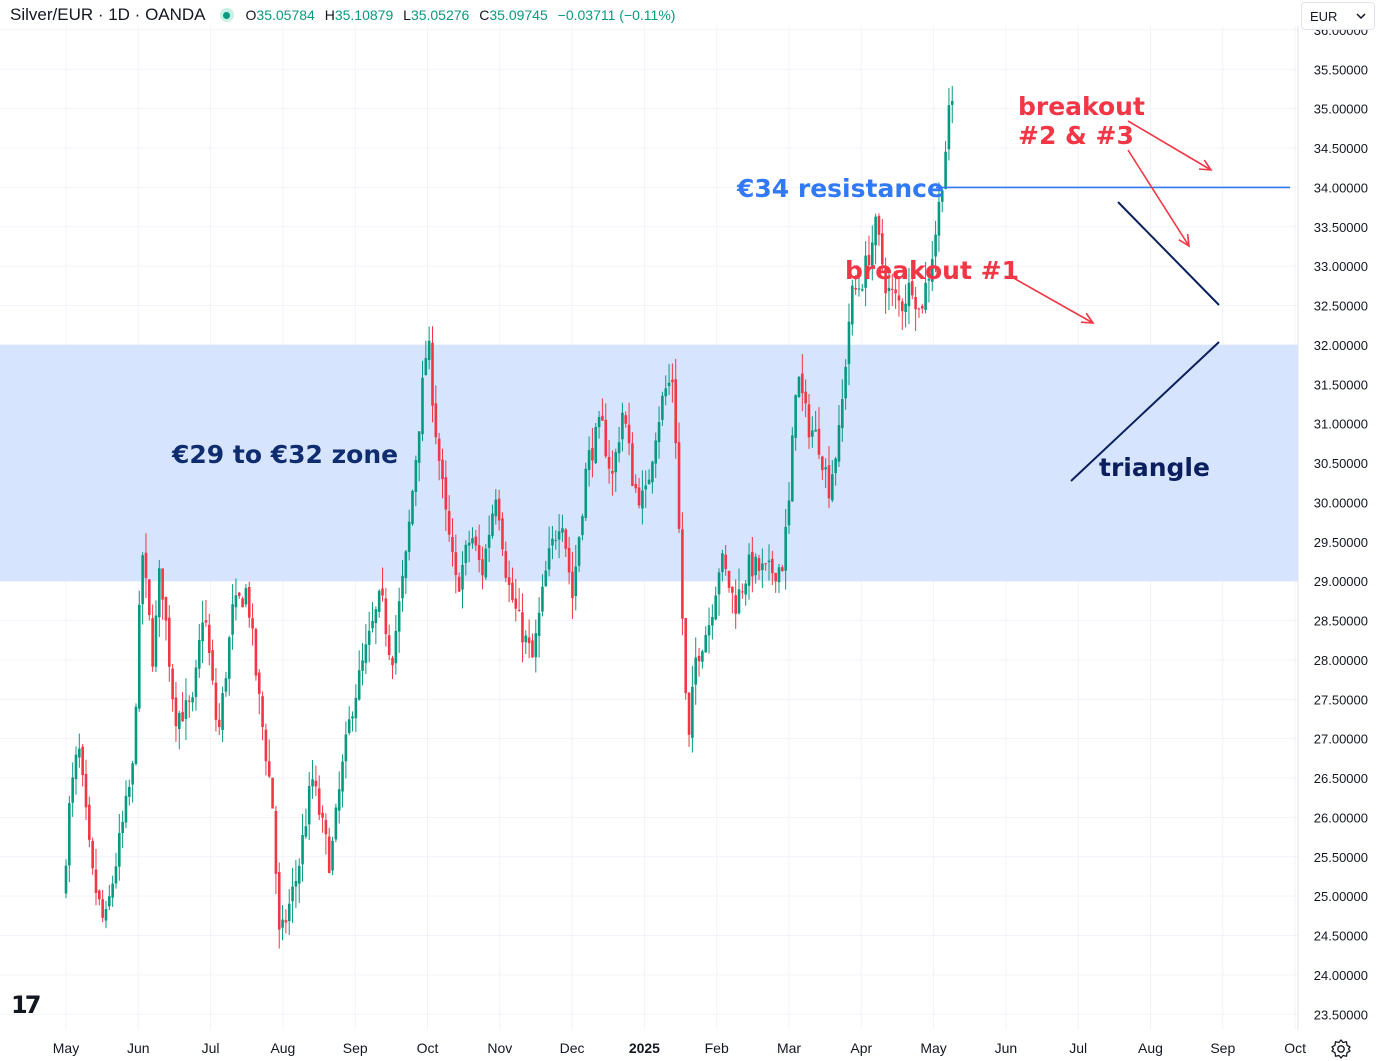  Describe the element at coordinates (861, 1048) in the screenshot. I see `x-tick-label: Apr` at that location.